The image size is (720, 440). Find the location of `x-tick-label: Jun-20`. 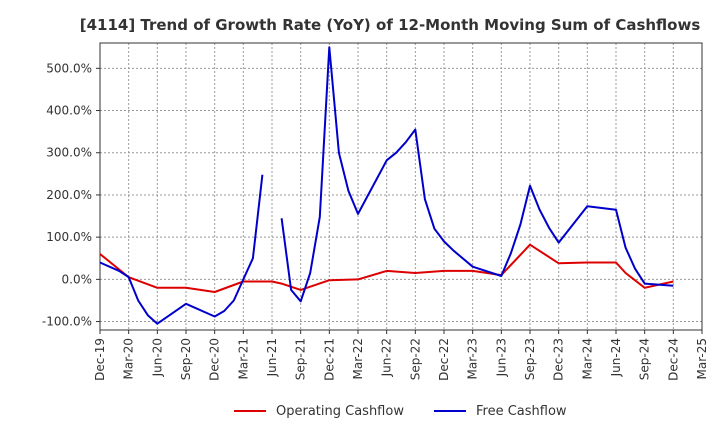

x-tick-label: Jun-20 is located at coordinates (157, 357).